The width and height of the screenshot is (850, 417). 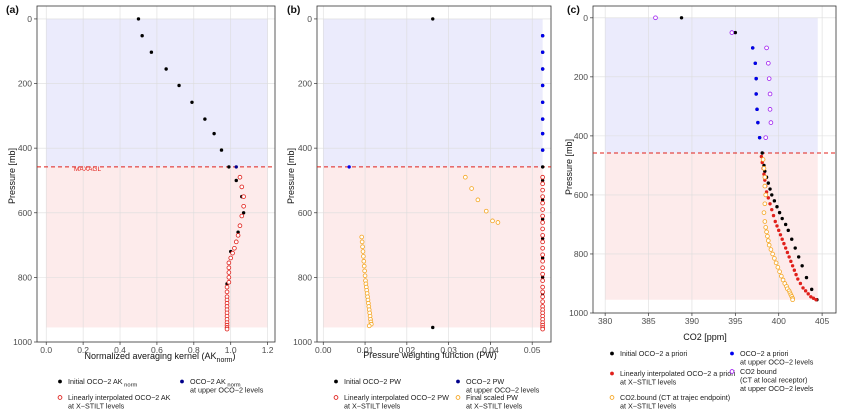 I want to click on legend-item: Initial OCO−2 PW, so click(x=367, y=381).